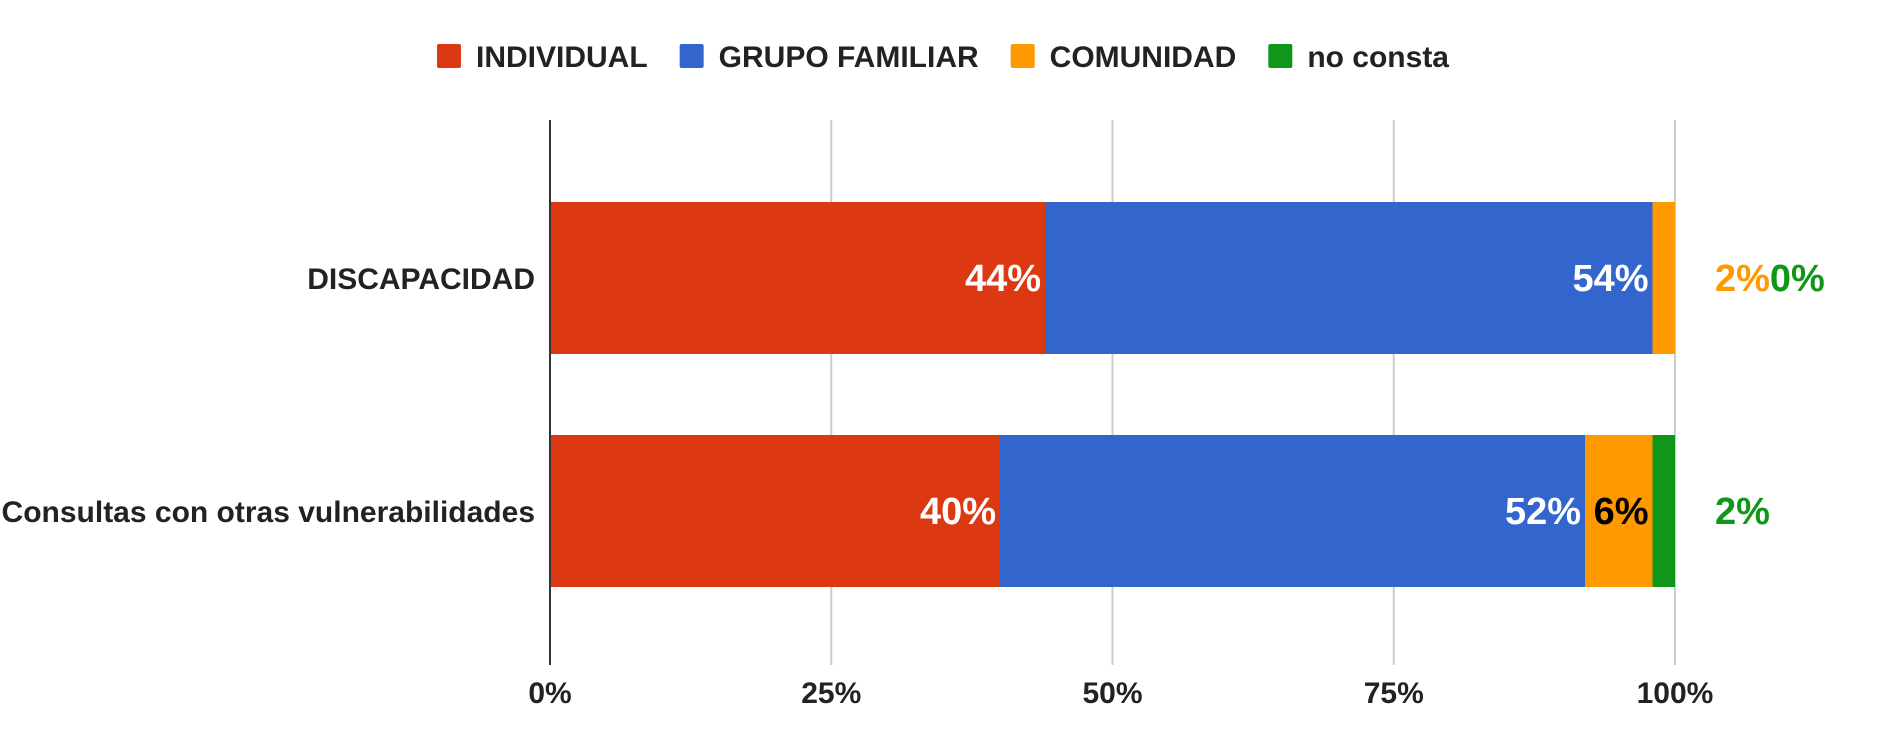 The width and height of the screenshot is (1886, 742). Describe the element at coordinates (831, 693) in the screenshot. I see `x-tick-label: 25%` at that location.